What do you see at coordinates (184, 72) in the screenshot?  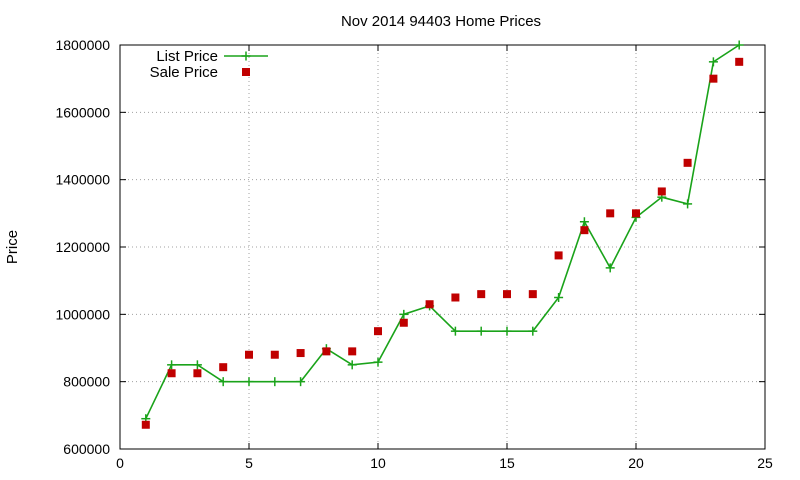 I see `legend-label: Sale Price` at bounding box center [184, 72].